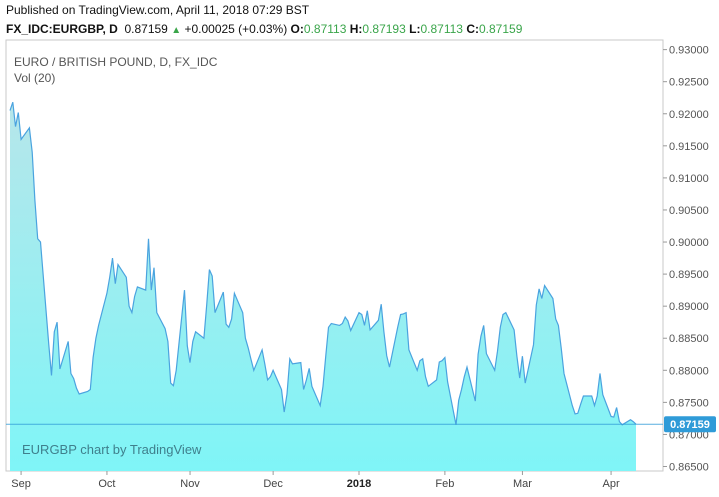 The height and width of the screenshot is (497, 719). Describe the element at coordinates (689, 275) in the screenshot. I see `y-tick-label: 0.89500` at that location.